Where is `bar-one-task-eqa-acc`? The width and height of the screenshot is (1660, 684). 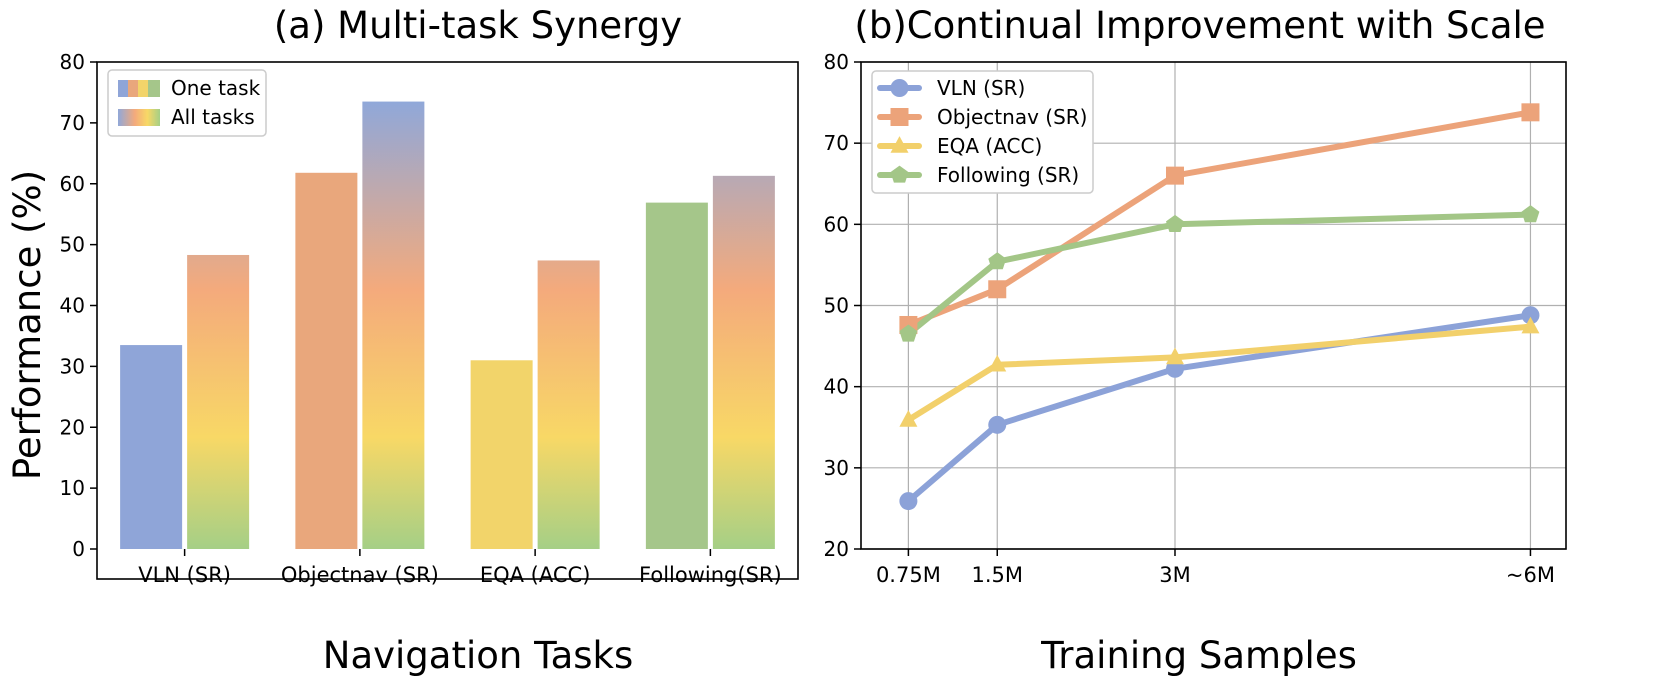 bar-one-task-eqa-acc is located at coordinates (501, 454).